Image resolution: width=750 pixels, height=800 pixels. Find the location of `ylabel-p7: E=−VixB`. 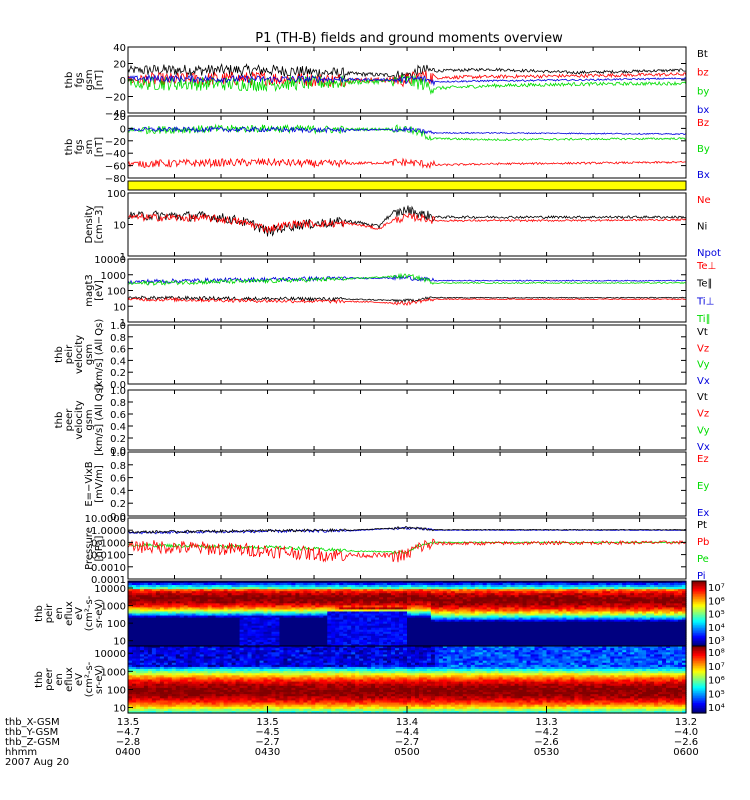

ylabel-p7: E=−VixB is located at coordinates (89, 483).